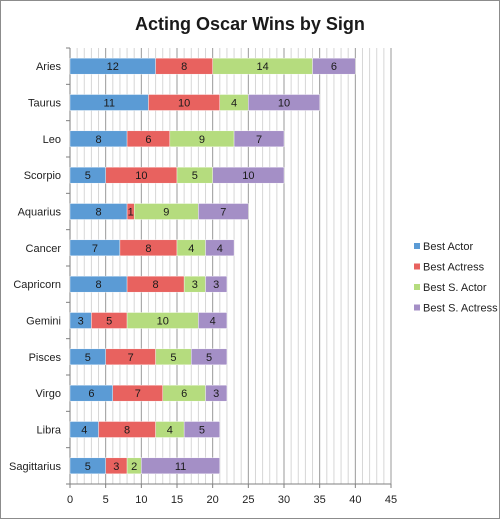  Describe the element at coordinates (448, 247) in the screenshot. I see `legend-label: Best Actor` at that location.